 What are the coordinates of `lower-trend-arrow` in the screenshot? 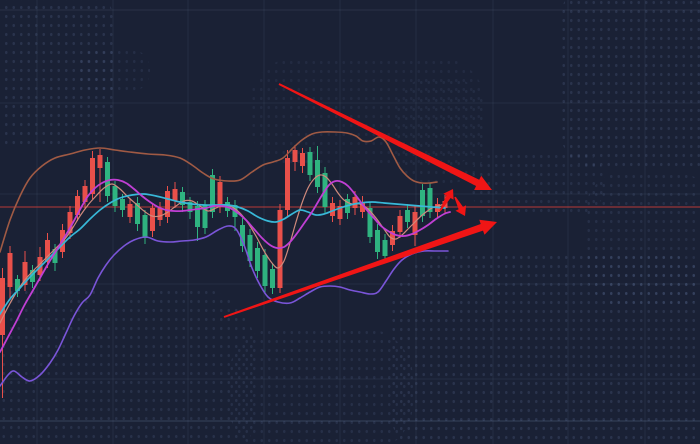 It's located at (360, 268).